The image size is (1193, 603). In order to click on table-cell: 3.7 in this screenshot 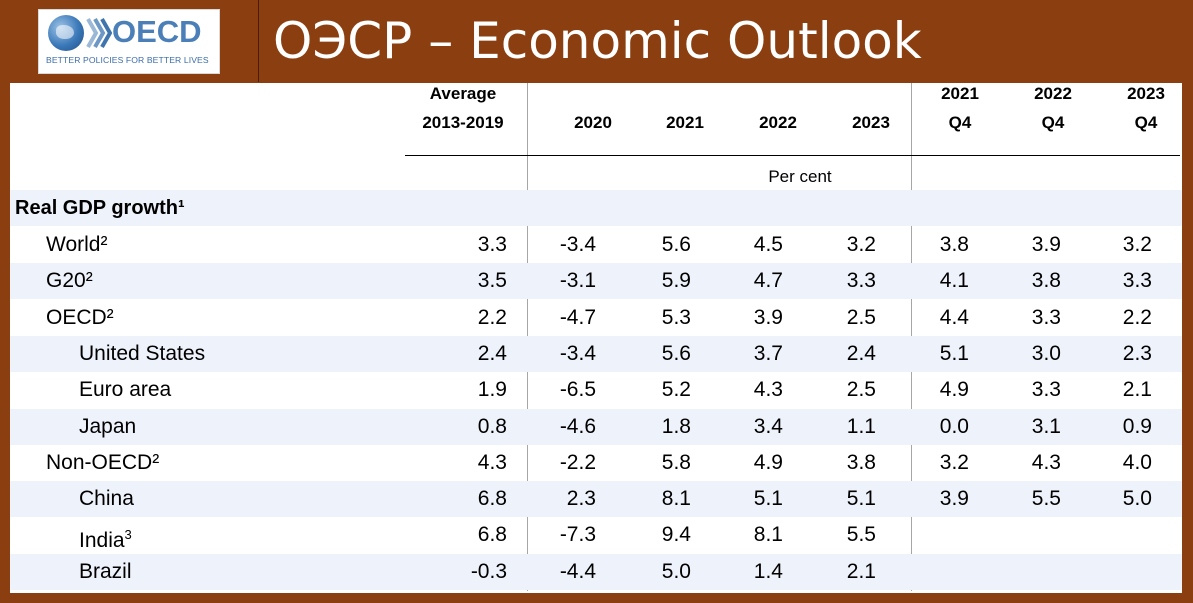, I will do `click(768, 353)`.